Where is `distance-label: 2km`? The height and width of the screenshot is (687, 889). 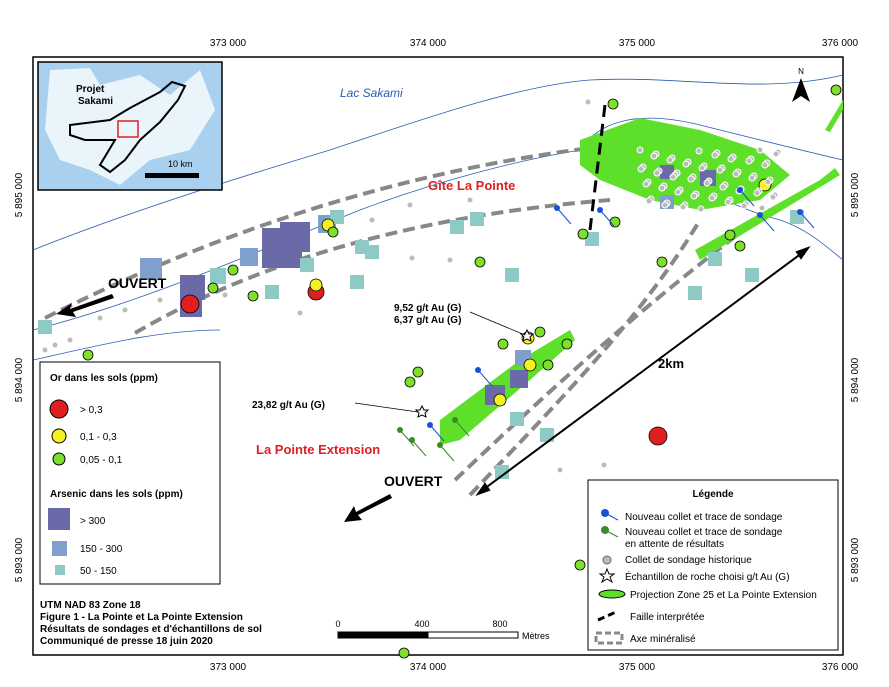
distance-label: 2km is located at coordinates (671, 363).